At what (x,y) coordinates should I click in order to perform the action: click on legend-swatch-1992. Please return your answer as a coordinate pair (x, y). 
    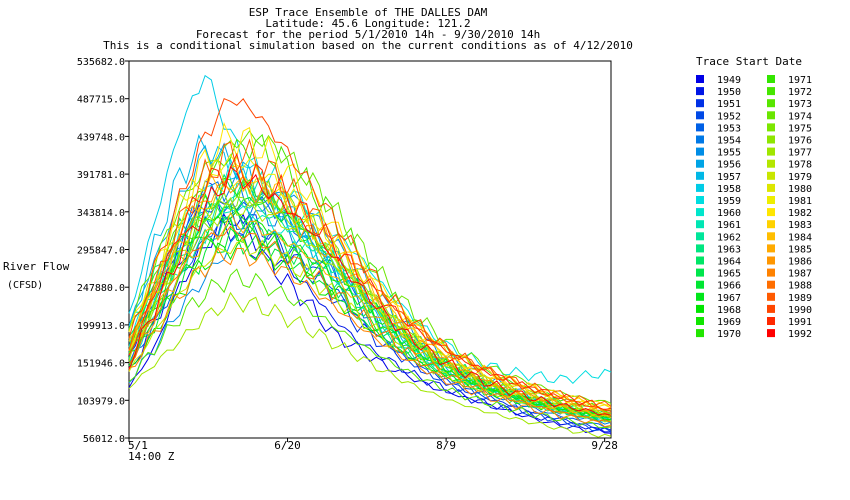
    Looking at the image, I should click on (771, 333).